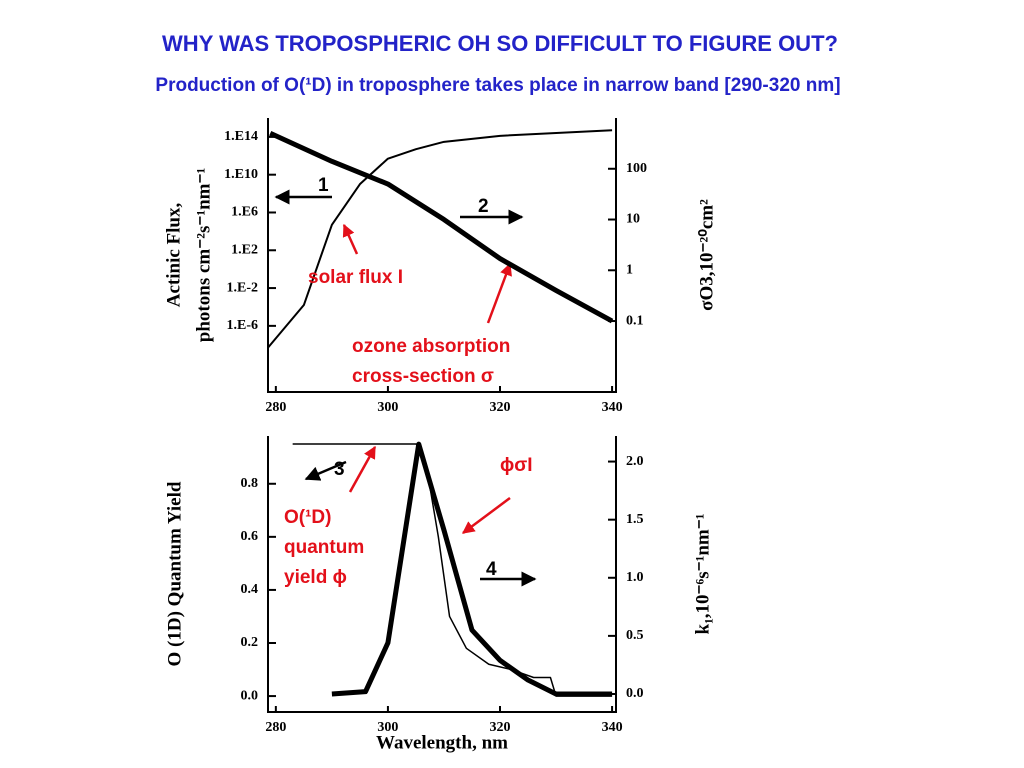 This screenshot has height=768, width=1024. I want to click on y2-tick-label: 100, so click(636, 168).